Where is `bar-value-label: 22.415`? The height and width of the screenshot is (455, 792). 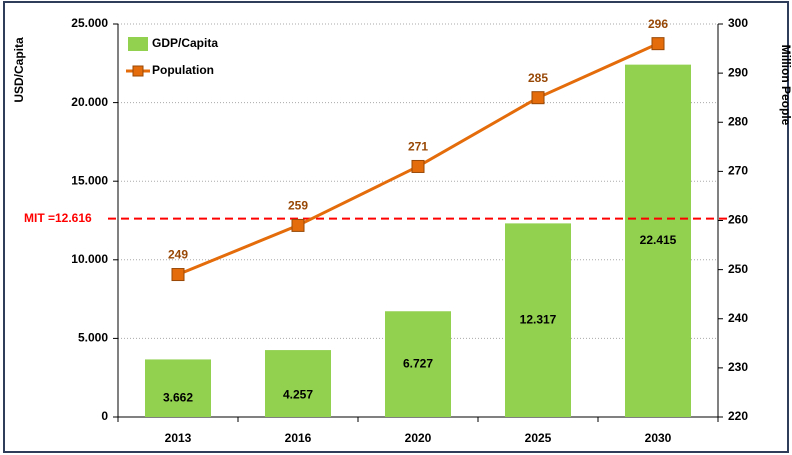 bar-value-label: 22.415 is located at coordinates (658, 240).